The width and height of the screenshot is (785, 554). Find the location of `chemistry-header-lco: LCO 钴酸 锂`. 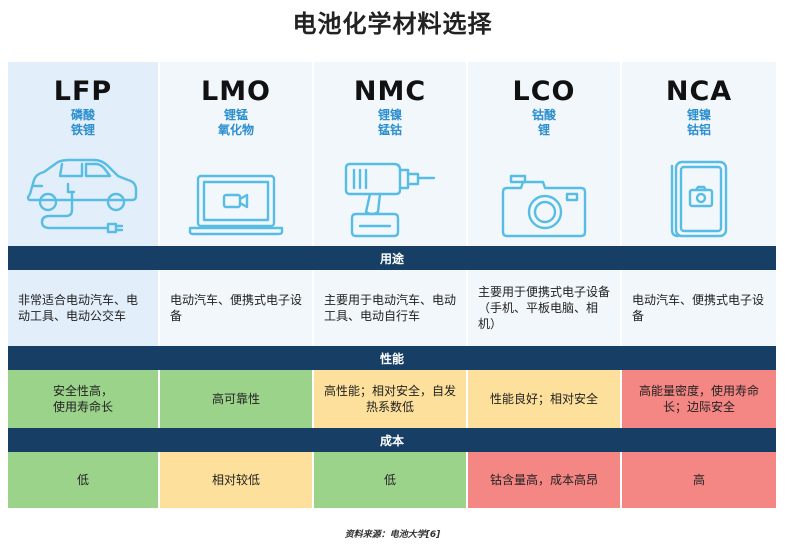

chemistry-header-lco: LCO 钴酸 锂 is located at coordinates (545, 154).